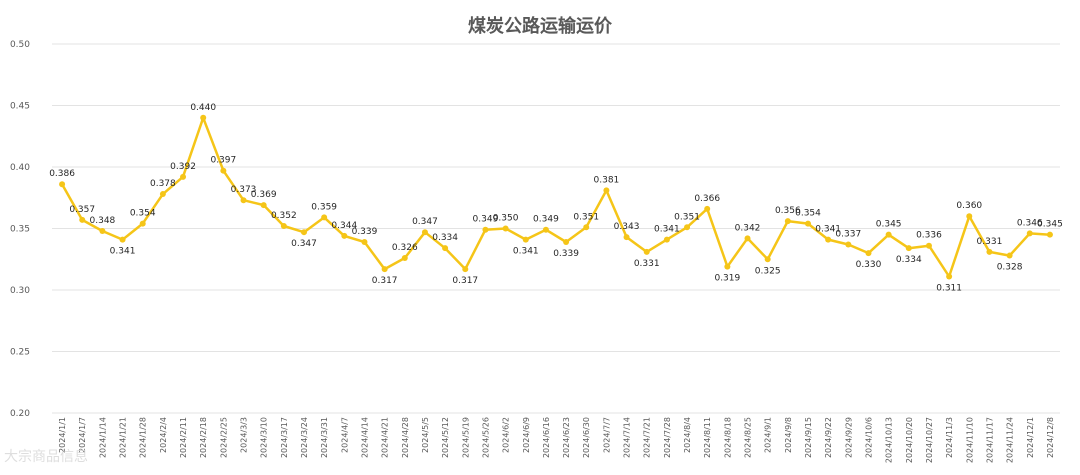 The height and width of the screenshot is (475, 1080). What do you see at coordinates (929, 440) in the screenshot?
I see `x-tick-label: 2024/10/27` at bounding box center [929, 440].